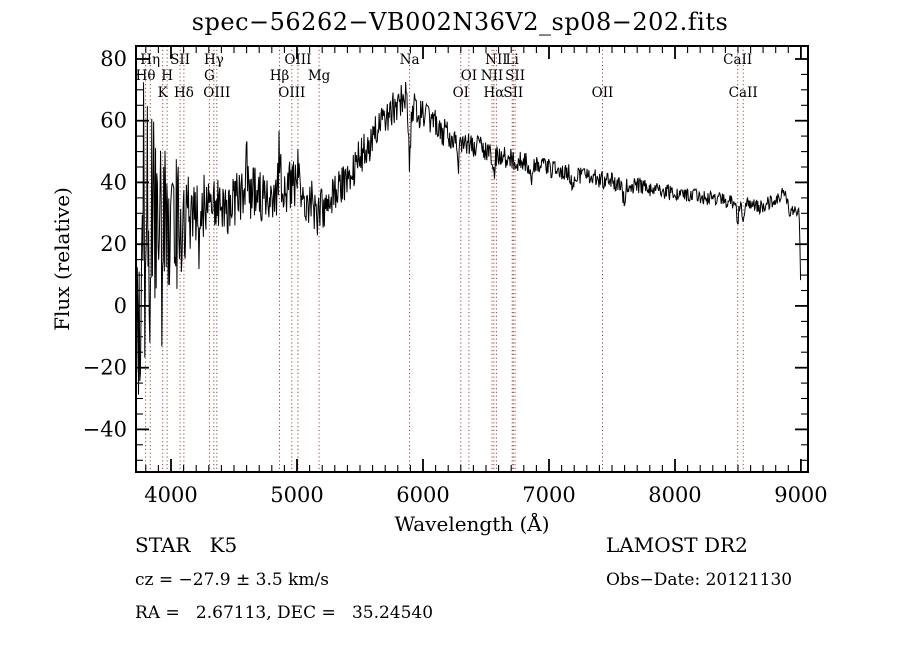 The height and width of the screenshot is (649, 900). I want to click on x-tick-label: 5000, so click(296, 495).